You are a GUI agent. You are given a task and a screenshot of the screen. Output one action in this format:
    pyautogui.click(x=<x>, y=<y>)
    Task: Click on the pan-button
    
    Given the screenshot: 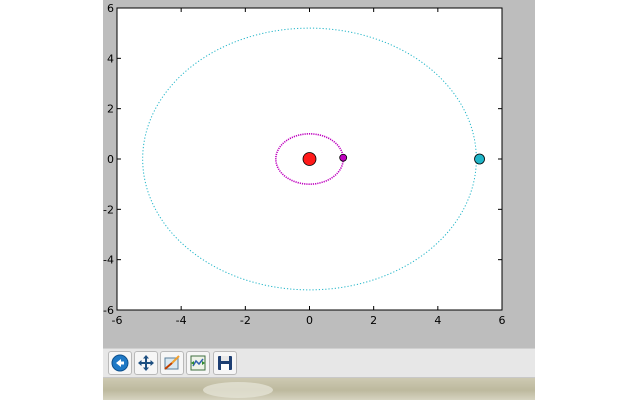 What is the action you would take?
    pyautogui.click(x=146, y=363)
    